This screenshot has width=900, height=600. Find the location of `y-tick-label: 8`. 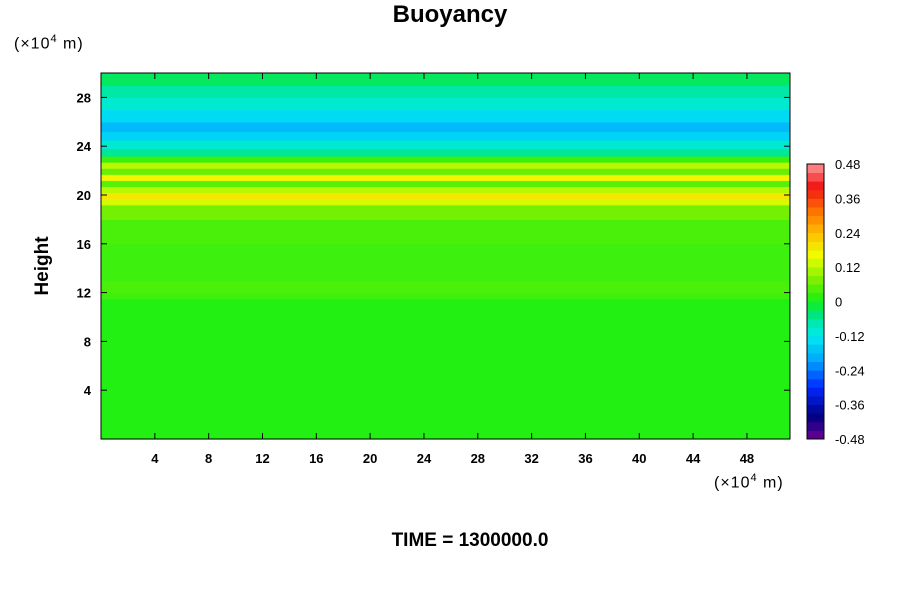

y-tick-label: 8 is located at coordinates (87, 341).